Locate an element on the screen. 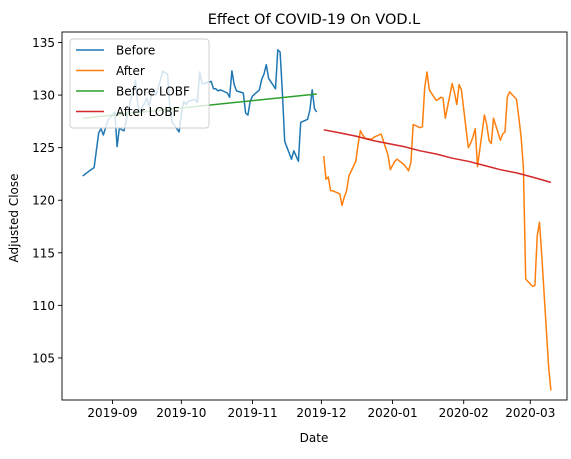 This screenshot has width=571, height=459. y-tick-label-6: 135 is located at coordinates (43, 43).